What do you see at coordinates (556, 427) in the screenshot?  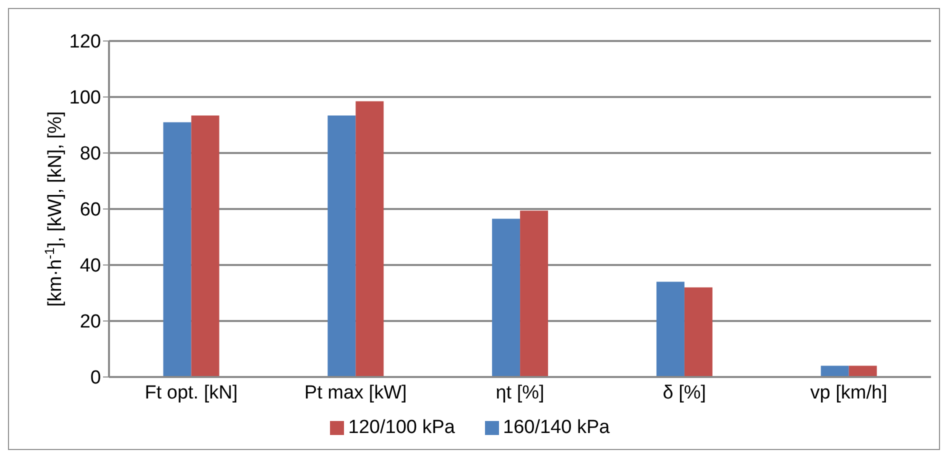 I see `legend-label: 160/140 kPa` at bounding box center [556, 427].